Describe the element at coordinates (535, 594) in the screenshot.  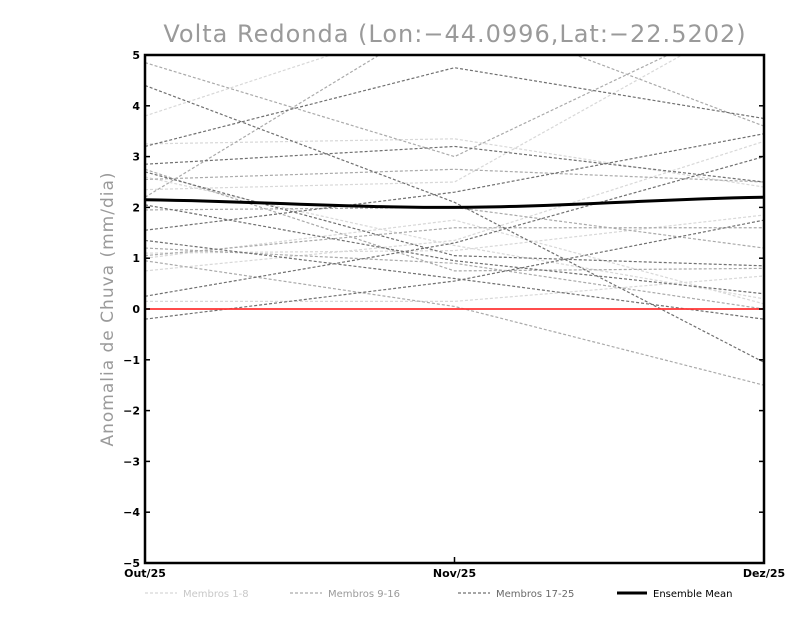
I see `legend-label: Membros 17-25` at that location.